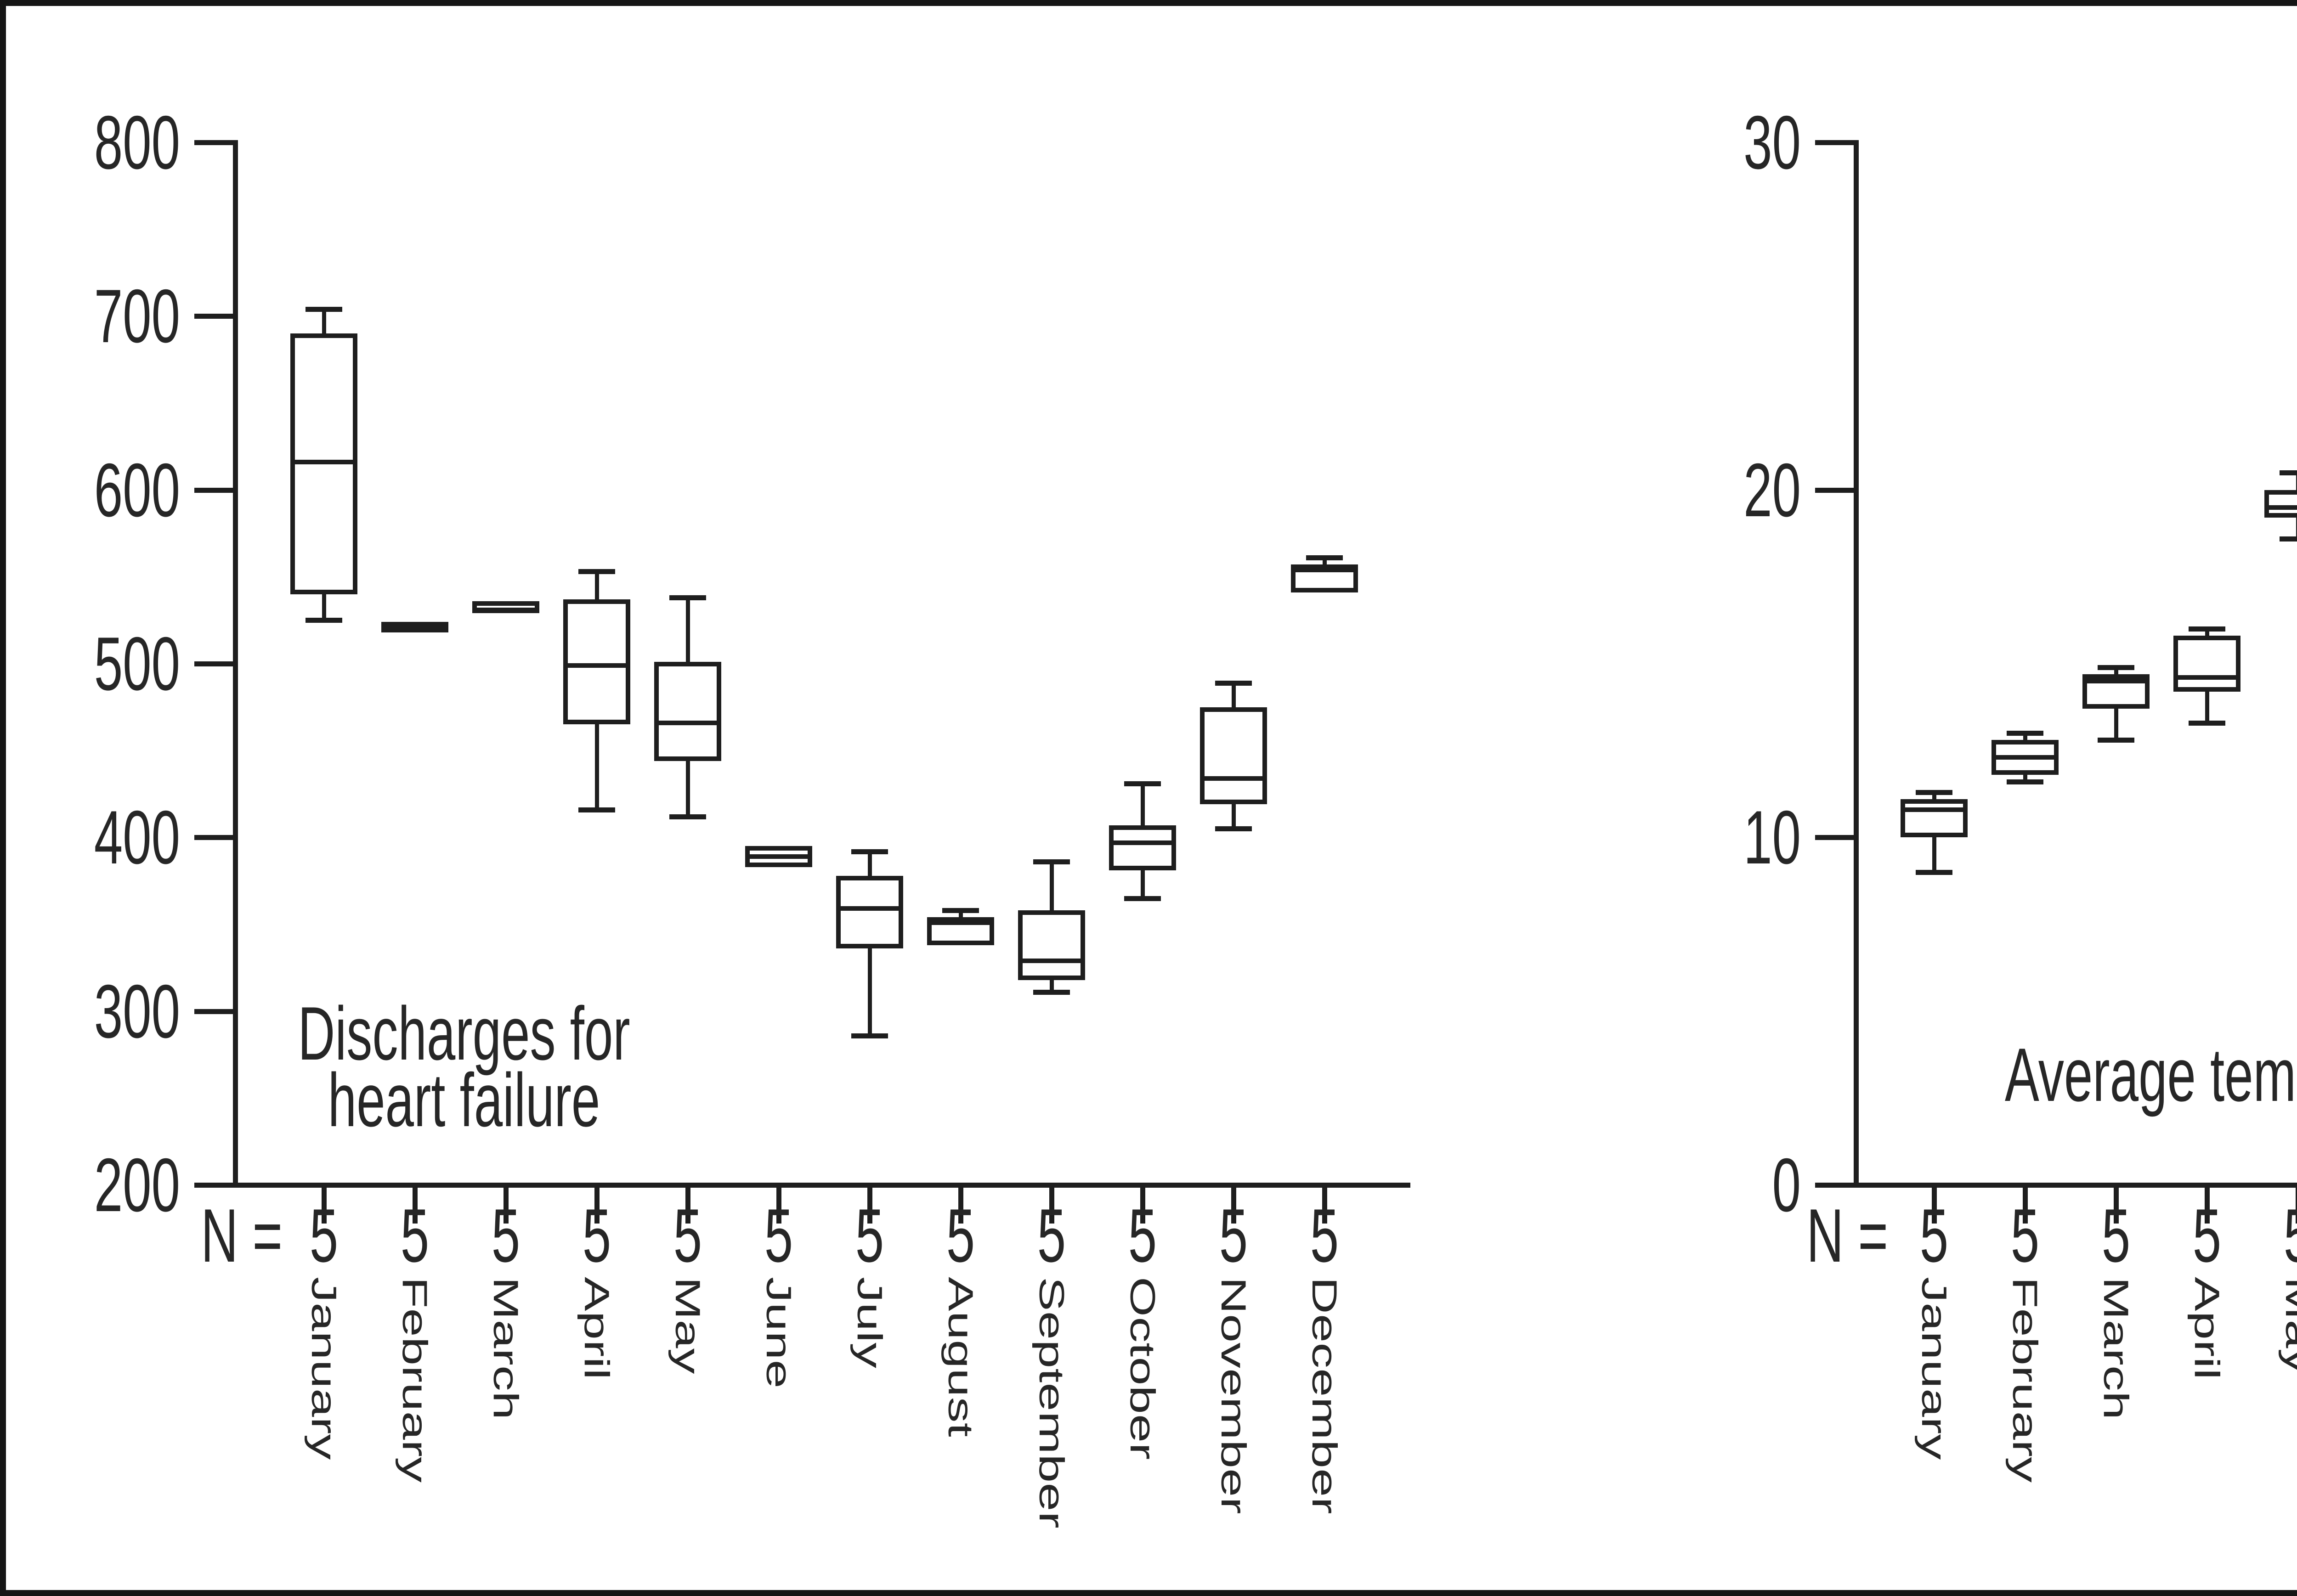  What do you see at coordinates (137, 837) in the screenshot?
I see `y-tick-label: 400` at bounding box center [137, 837].